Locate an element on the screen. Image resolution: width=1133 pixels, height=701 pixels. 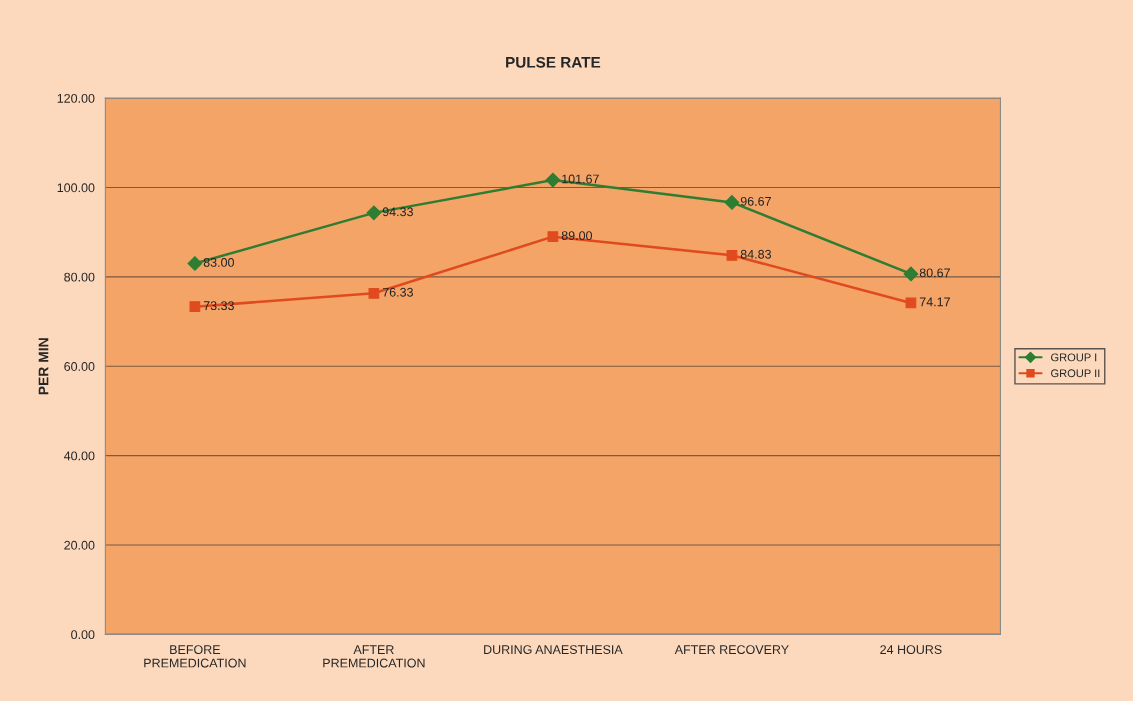
y-tick-label: 0.00 is located at coordinates (83, 635).